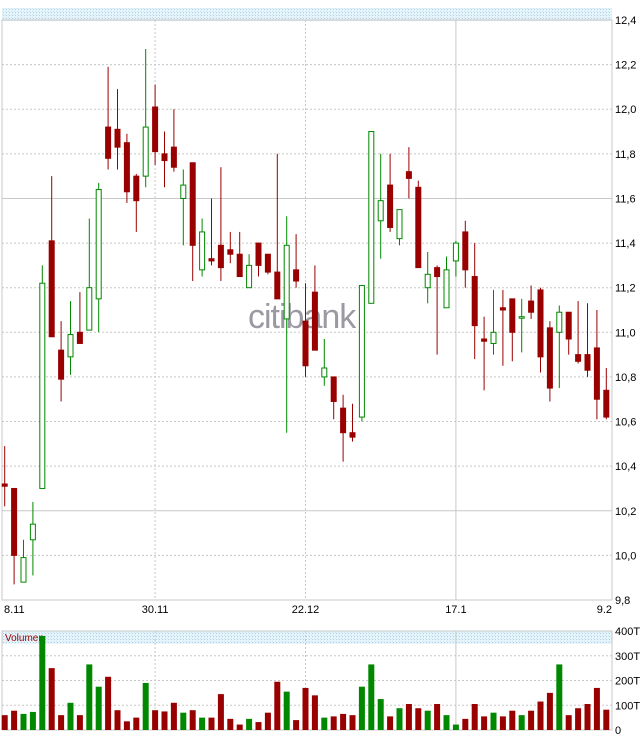 This screenshot has width=643, height=739. What do you see at coordinates (625, 21) in the screenshot?
I see `y-tick-label: 12,4` at bounding box center [625, 21].